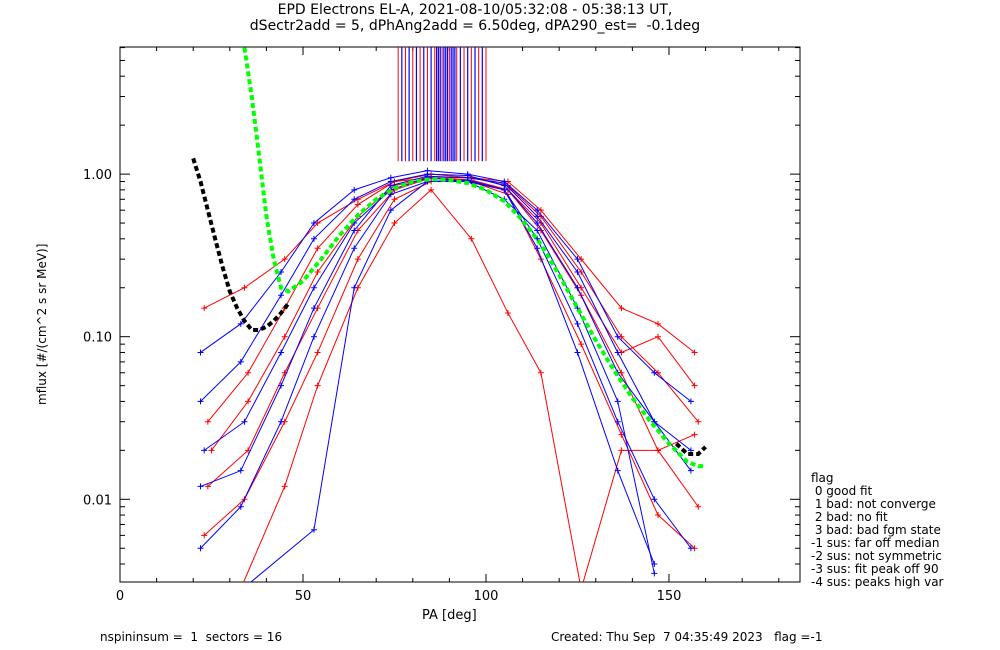  I want to click on y-axis-label: mflux [#/(cm^2 s sr MeV)], so click(42, 324).